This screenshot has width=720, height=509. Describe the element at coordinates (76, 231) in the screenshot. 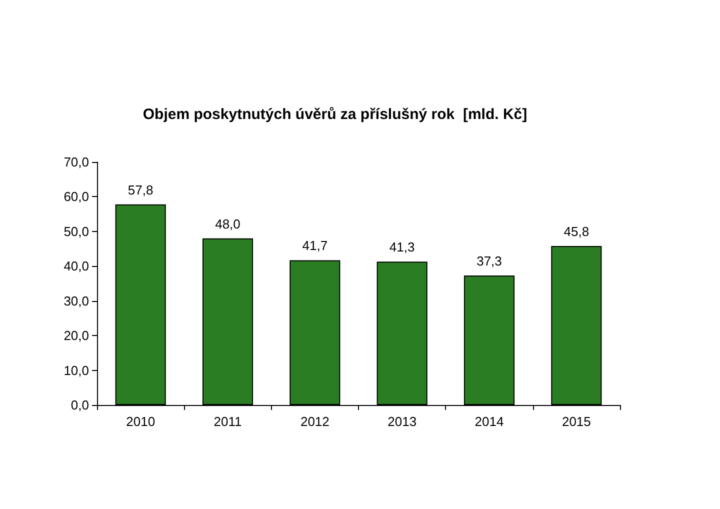

I see `y-tick-label: 50,0` at that location.